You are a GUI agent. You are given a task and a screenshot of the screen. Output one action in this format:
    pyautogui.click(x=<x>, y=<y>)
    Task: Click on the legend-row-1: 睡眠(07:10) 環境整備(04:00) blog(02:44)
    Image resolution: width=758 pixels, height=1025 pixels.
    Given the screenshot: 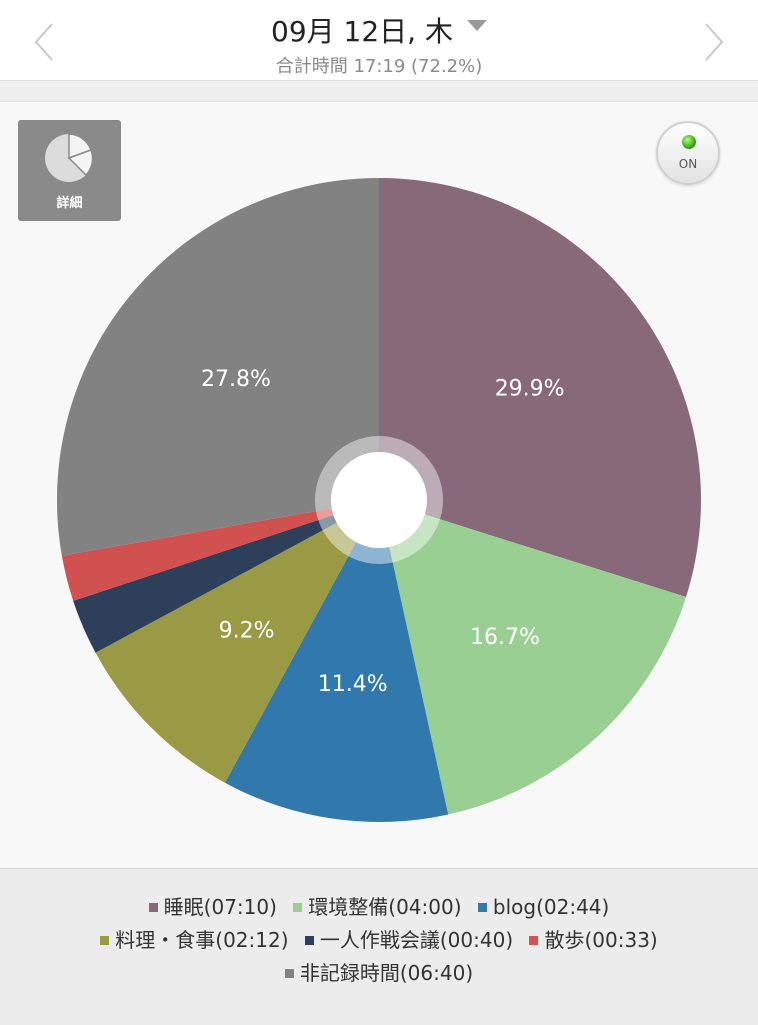 What is the action you would take?
    pyautogui.click(x=379, y=905)
    